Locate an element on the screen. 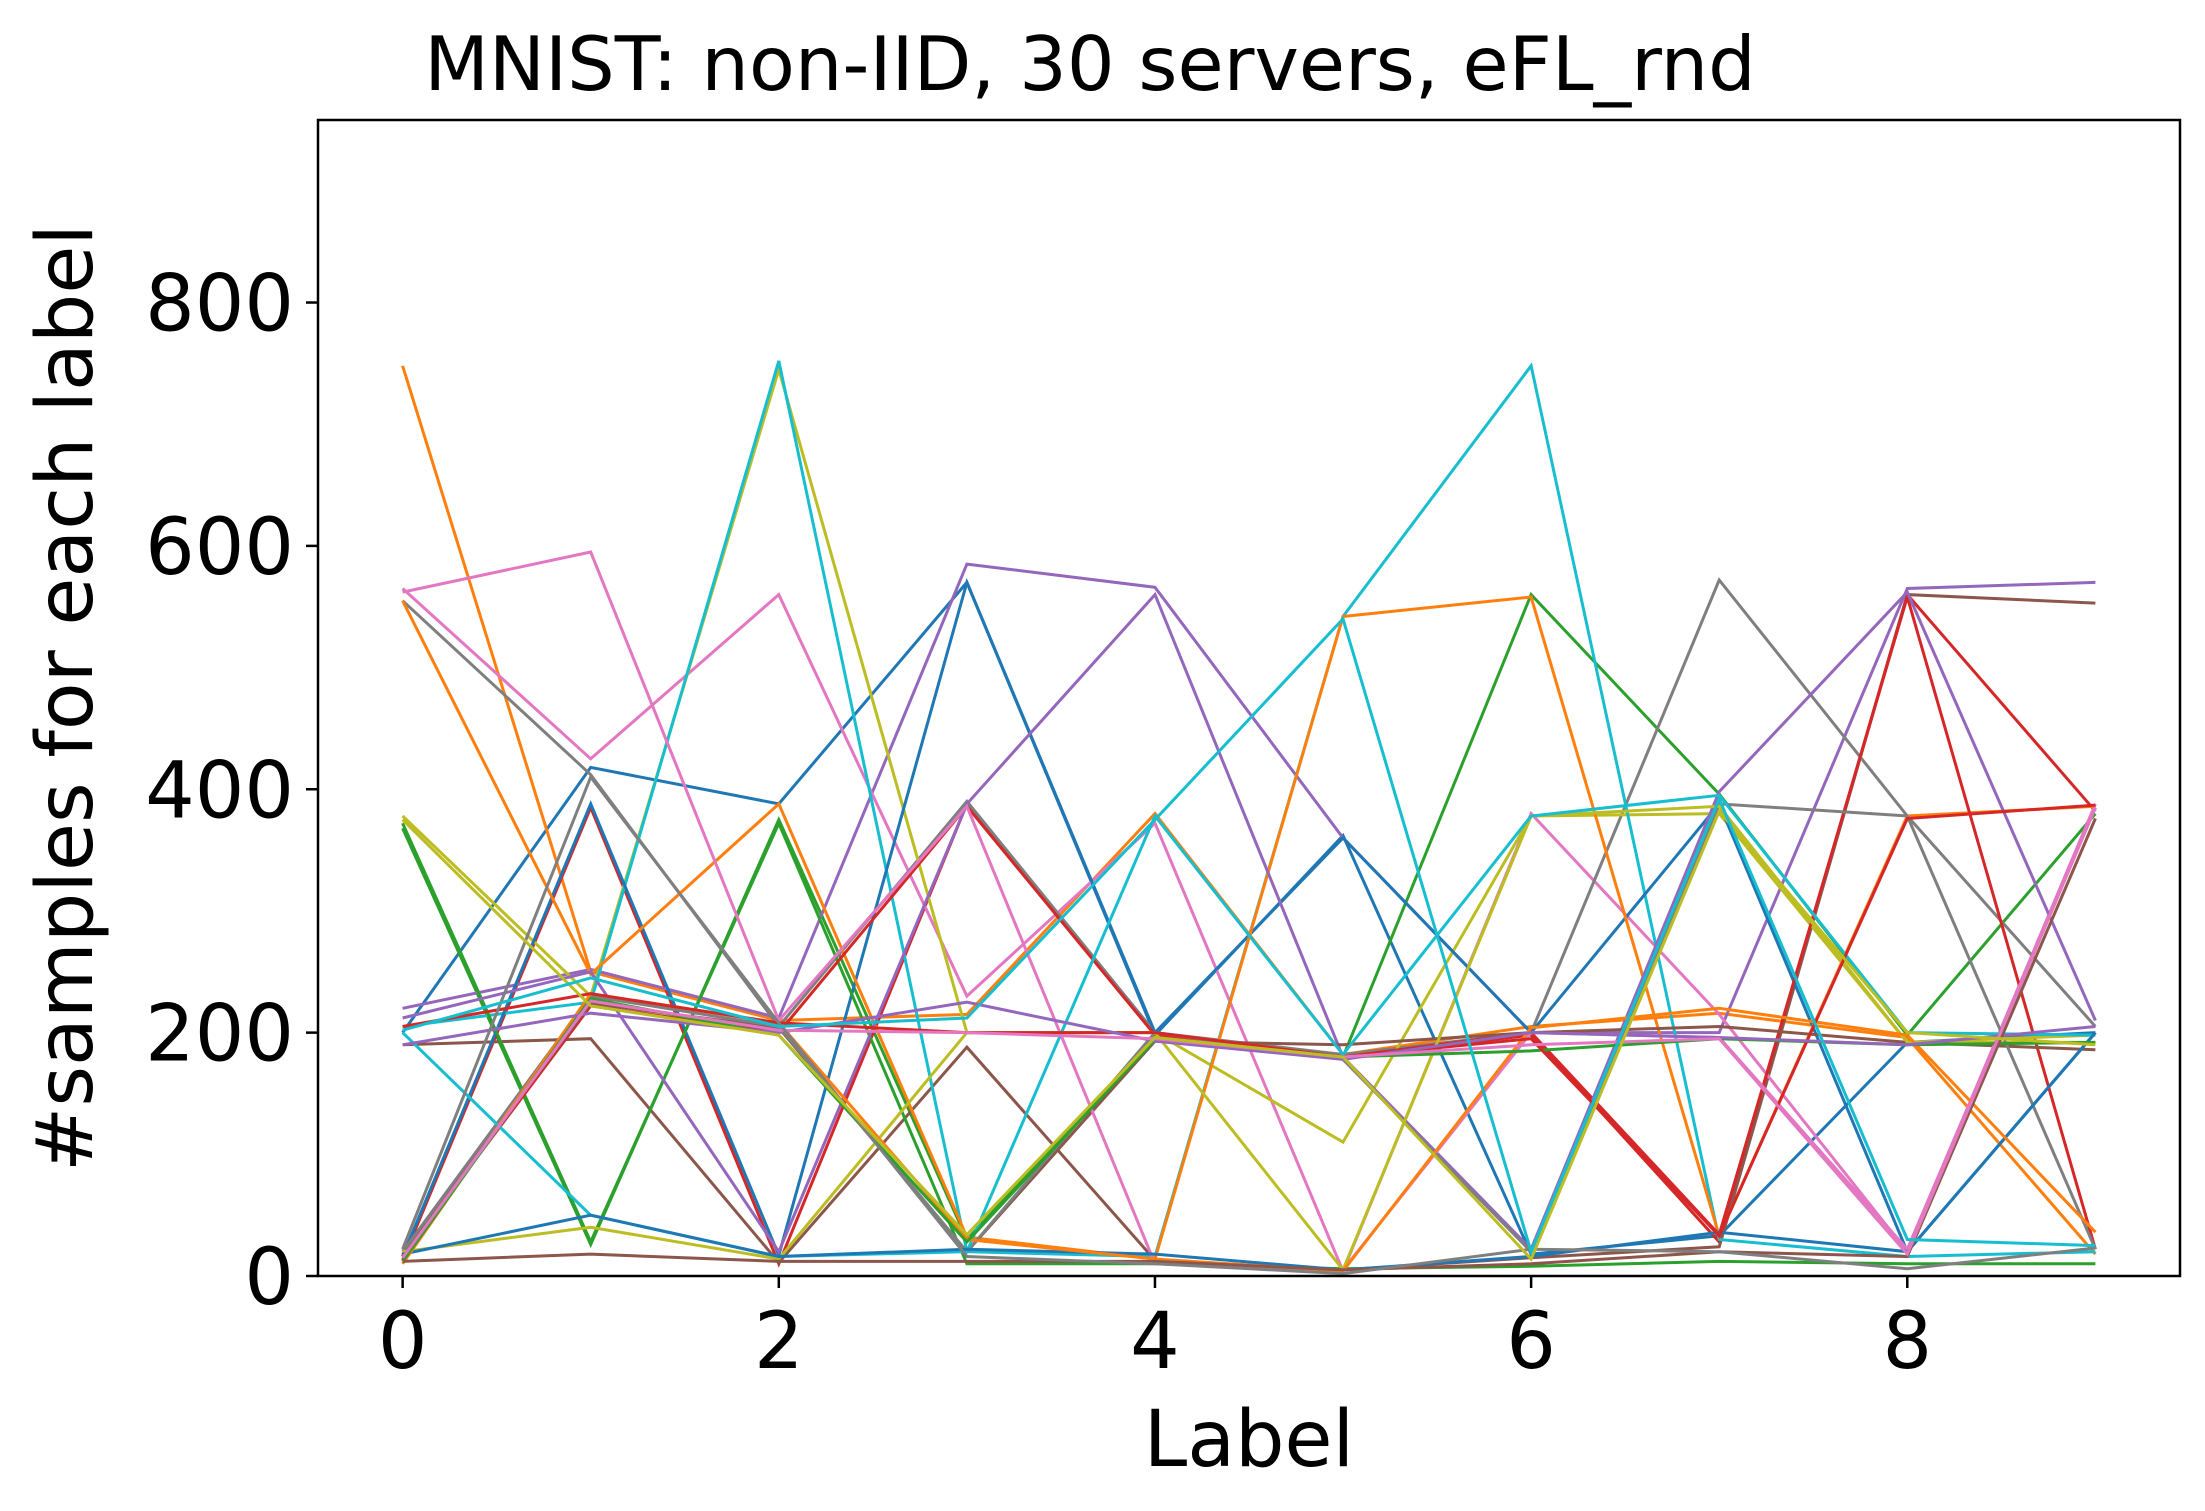  x-axis: 0 2 4 6 8 is located at coordinates (1155, 1331).